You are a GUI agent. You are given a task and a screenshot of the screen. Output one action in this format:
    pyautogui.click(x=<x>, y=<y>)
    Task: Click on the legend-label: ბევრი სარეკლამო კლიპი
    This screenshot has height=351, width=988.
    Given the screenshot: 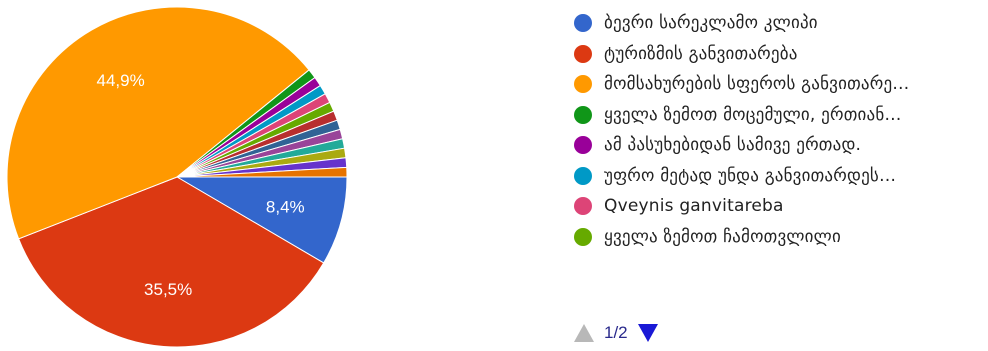 What is the action you would take?
    pyautogui.click(x=711, y=23)
    